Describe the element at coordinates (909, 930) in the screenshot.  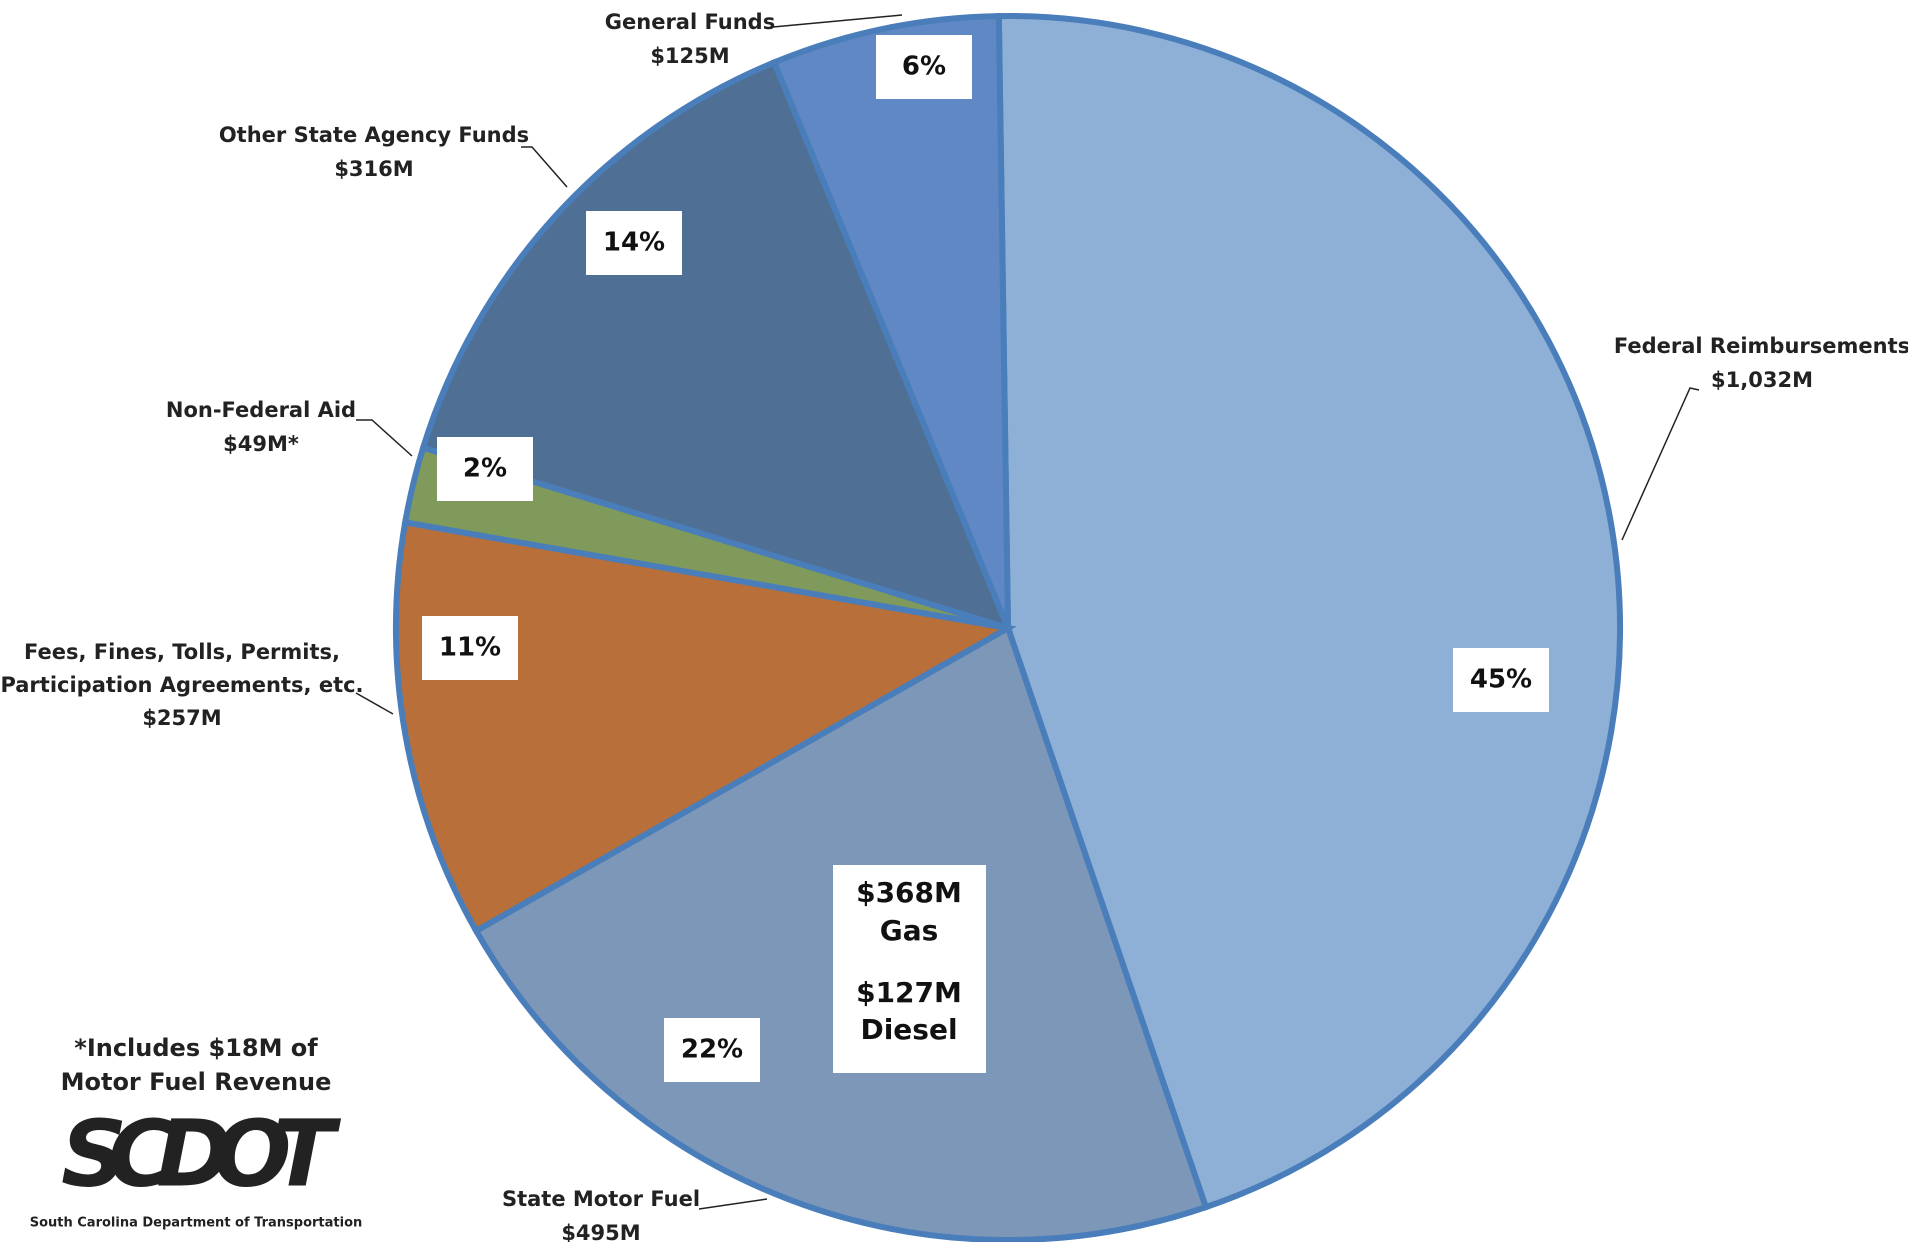
I see `fuel-breakdown: Gas` at that location.